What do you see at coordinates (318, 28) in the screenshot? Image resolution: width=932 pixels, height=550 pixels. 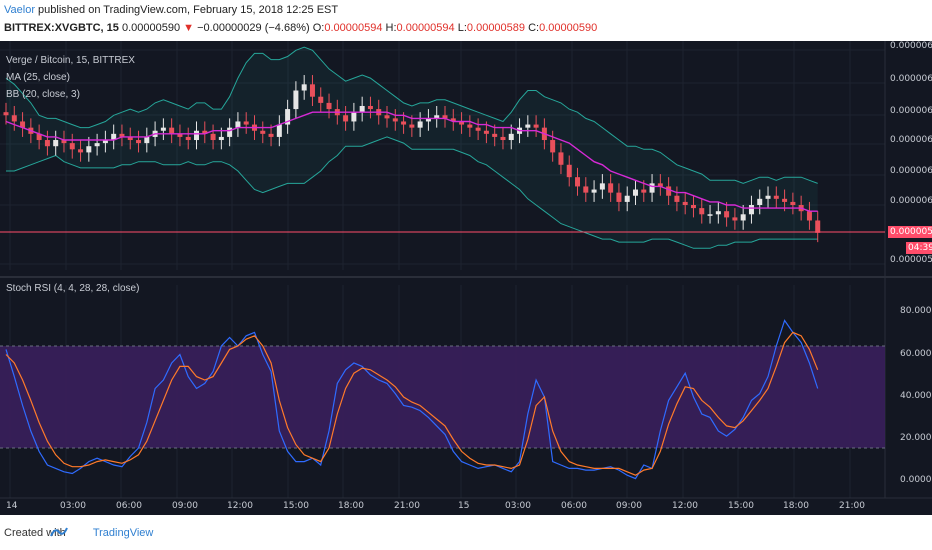 I see `open-label: O:` at bounding box center [318, 28].